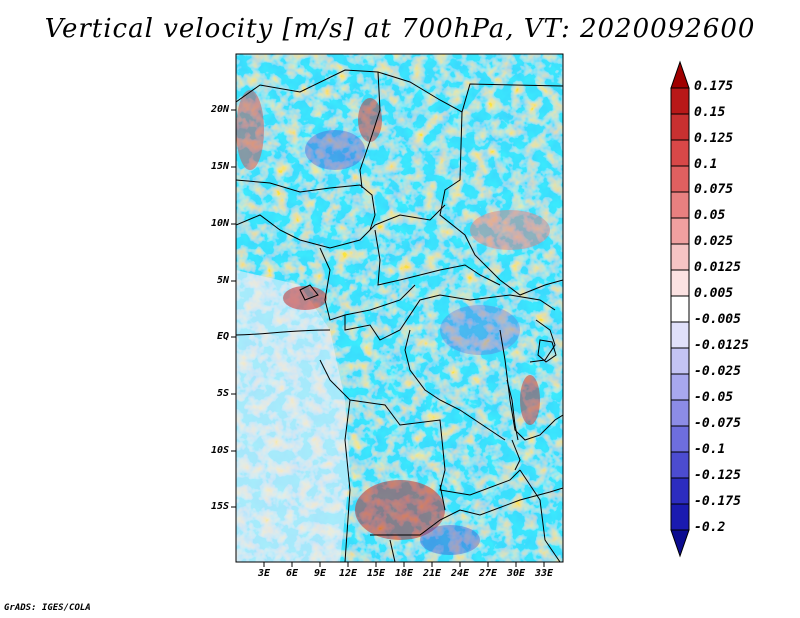 The height and width of the screenshot is (618, 800). I want to click on colorbar-label: 0.075, so click(714, 189).